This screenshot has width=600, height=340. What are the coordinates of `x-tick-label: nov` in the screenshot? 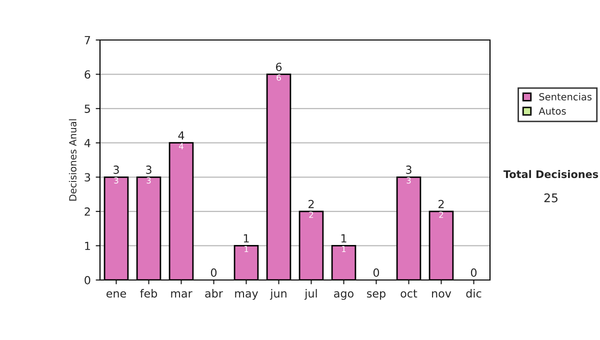 It's located at (442, 294).